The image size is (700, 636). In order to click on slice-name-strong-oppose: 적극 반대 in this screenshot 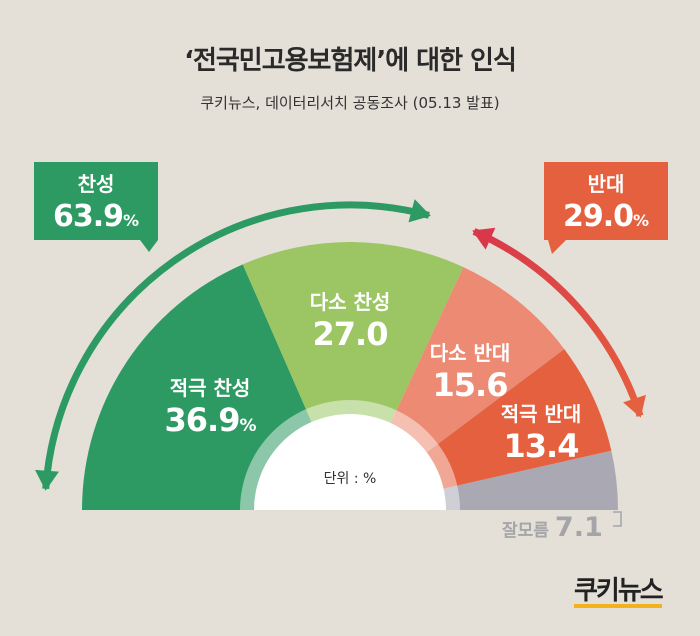, I will do `click(541, 414)`.